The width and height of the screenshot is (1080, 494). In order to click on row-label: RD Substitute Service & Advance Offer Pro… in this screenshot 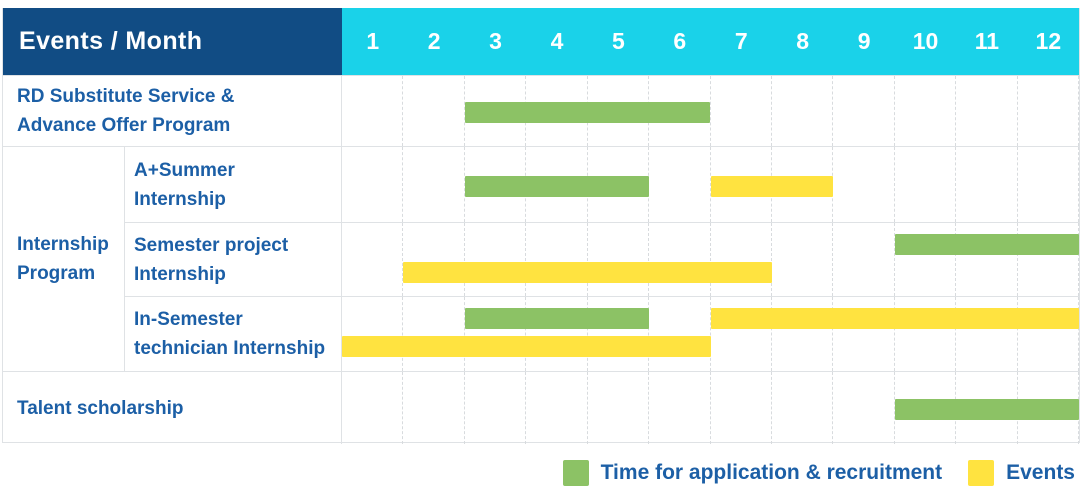, I will do `click(172, 111)`.